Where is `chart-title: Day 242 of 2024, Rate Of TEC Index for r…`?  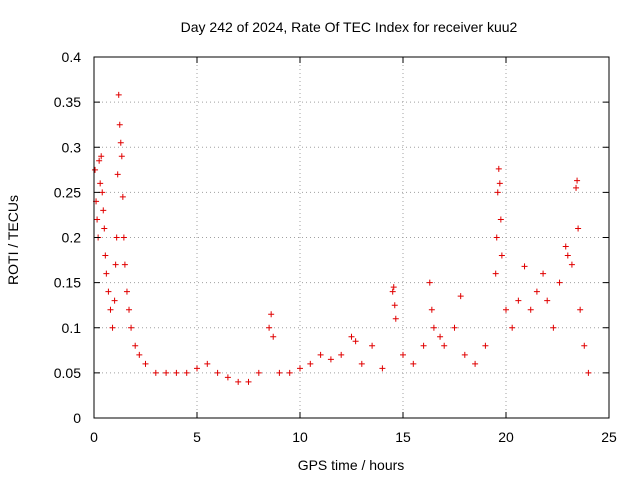 chart-title: Day 242 of 2024, Rate Of TEC Index for r… is located at coordinates (349, 27).